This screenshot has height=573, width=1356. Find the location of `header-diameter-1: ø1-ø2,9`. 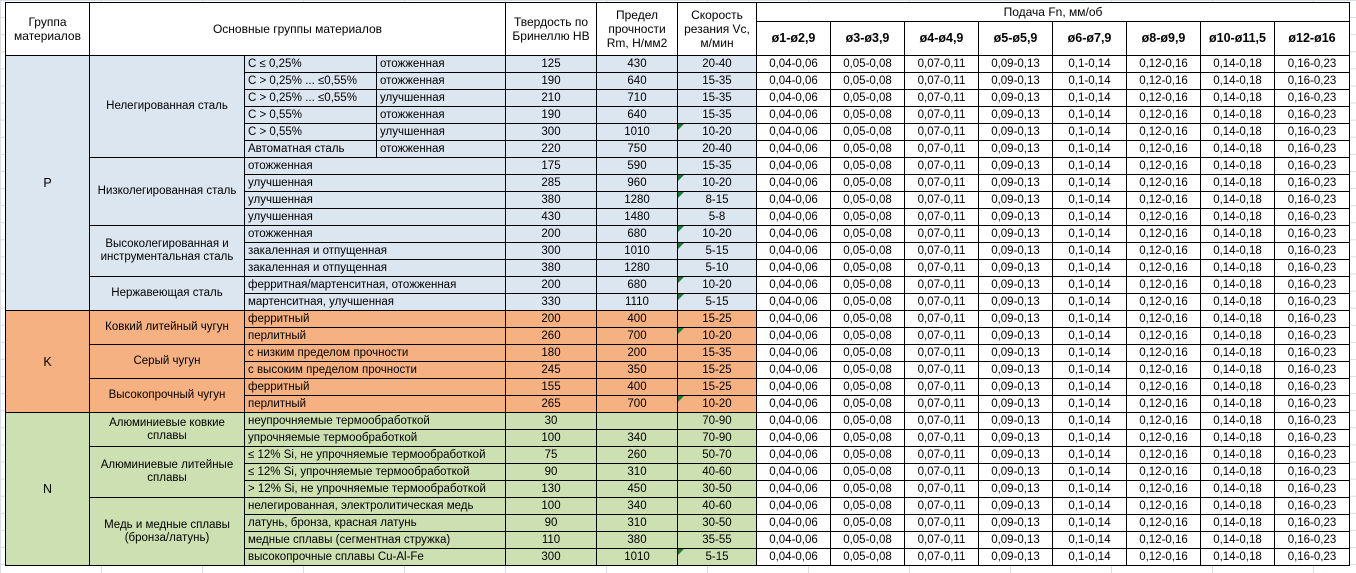

header-diameter-1: ø1-ø2,9 is located at coordinates (793, 38).